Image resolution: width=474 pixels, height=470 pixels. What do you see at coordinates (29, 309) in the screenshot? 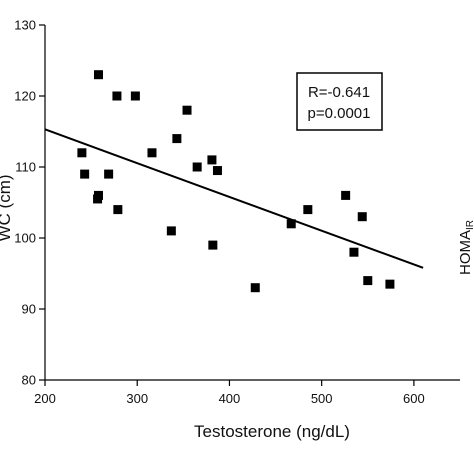
I see `y-tick-label: 90` at bounding box center [29, 309].